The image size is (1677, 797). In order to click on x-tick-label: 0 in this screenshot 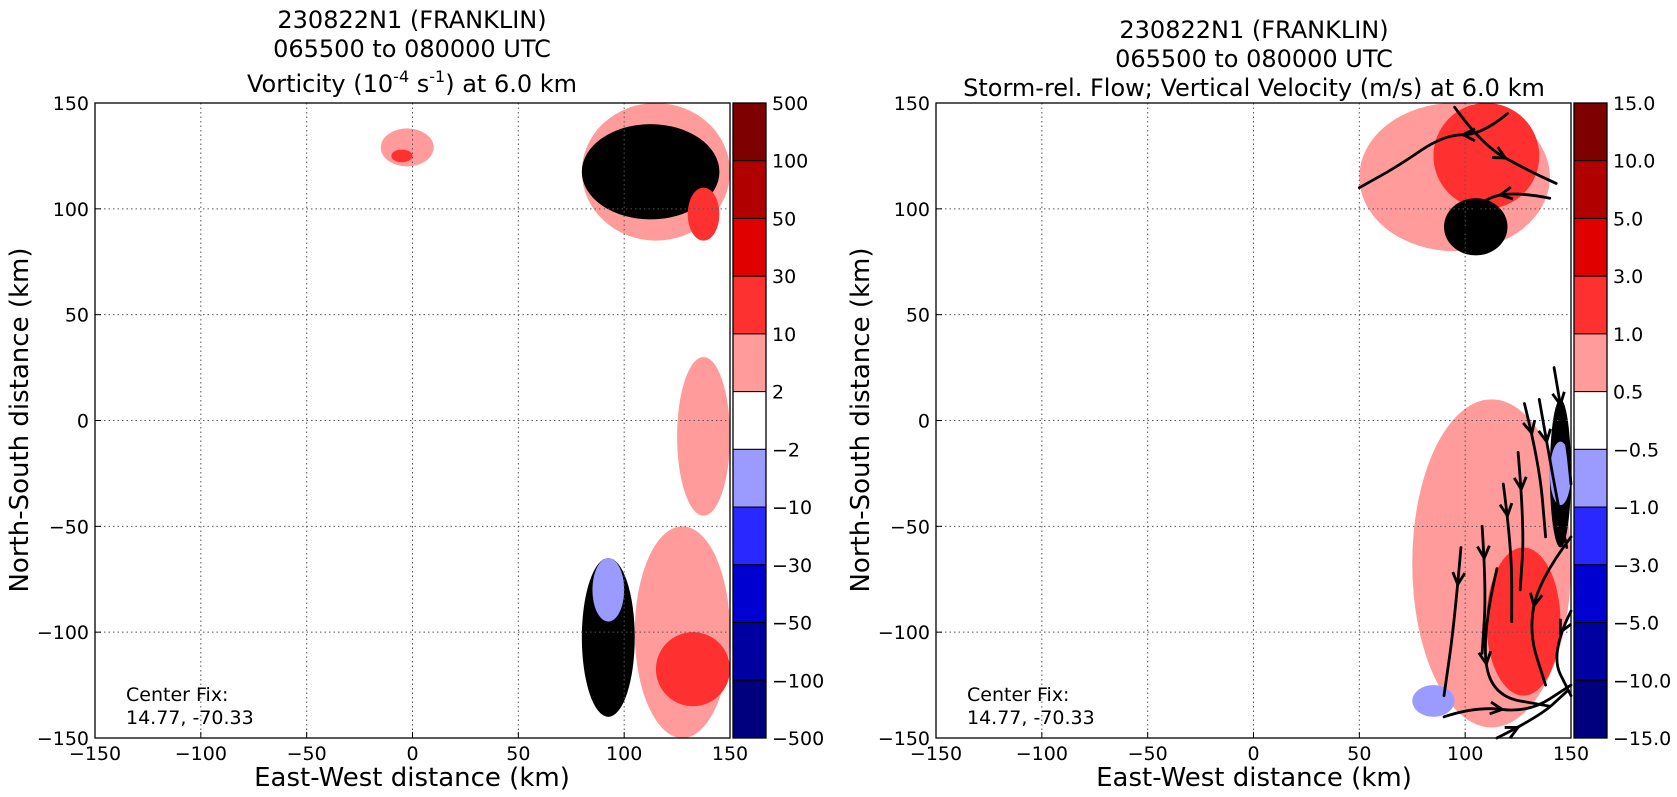, I will do `click(1253, 754)`.